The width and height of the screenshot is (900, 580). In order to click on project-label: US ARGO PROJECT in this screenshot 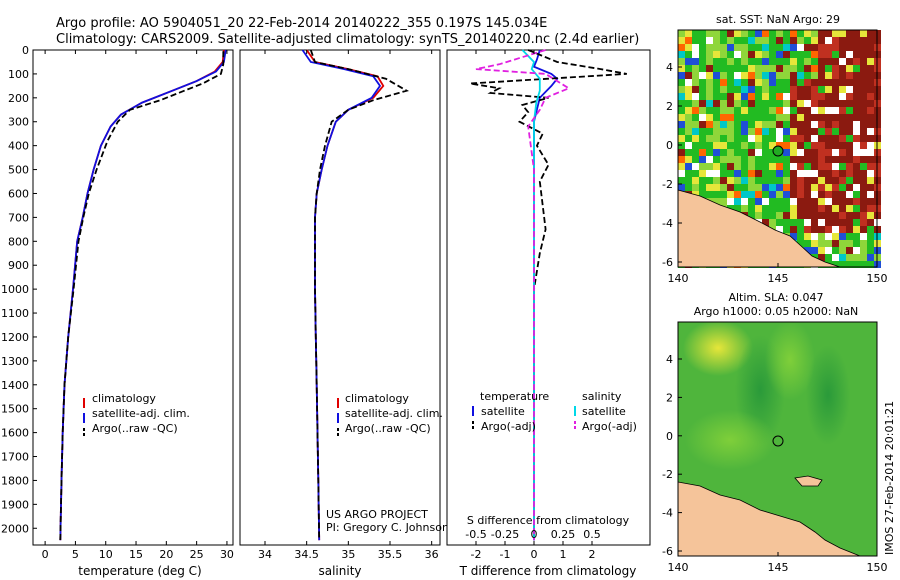, I will do `click(377, 514)`.